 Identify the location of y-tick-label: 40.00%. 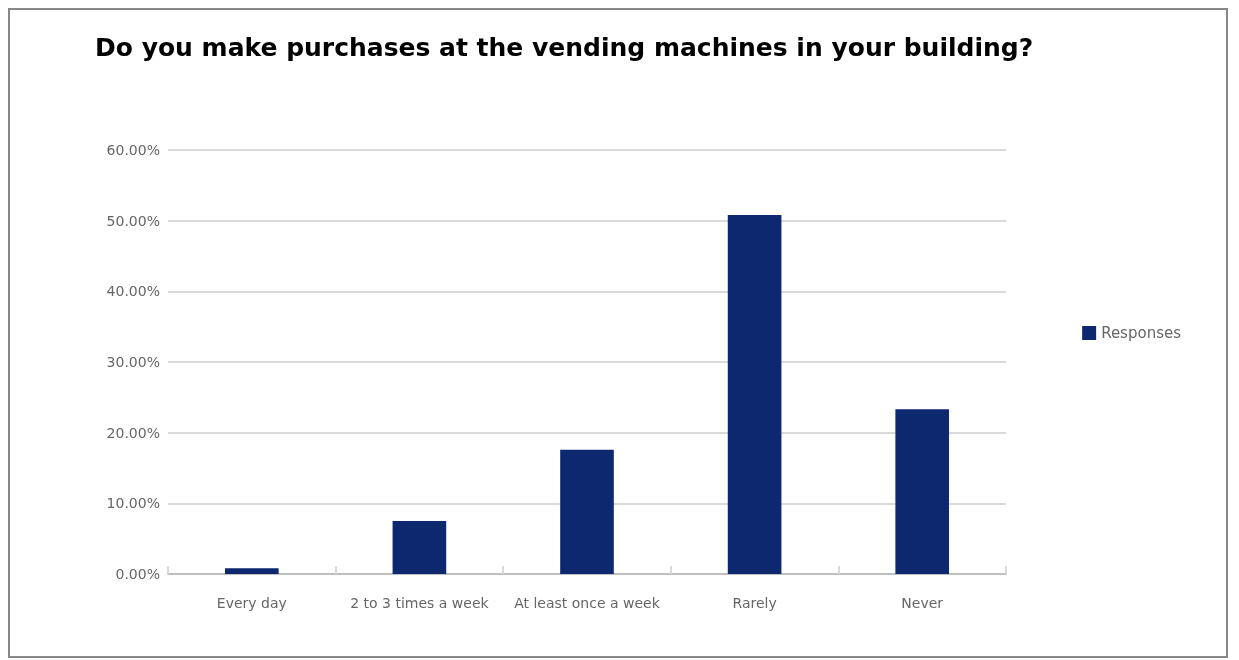
(133, 291).